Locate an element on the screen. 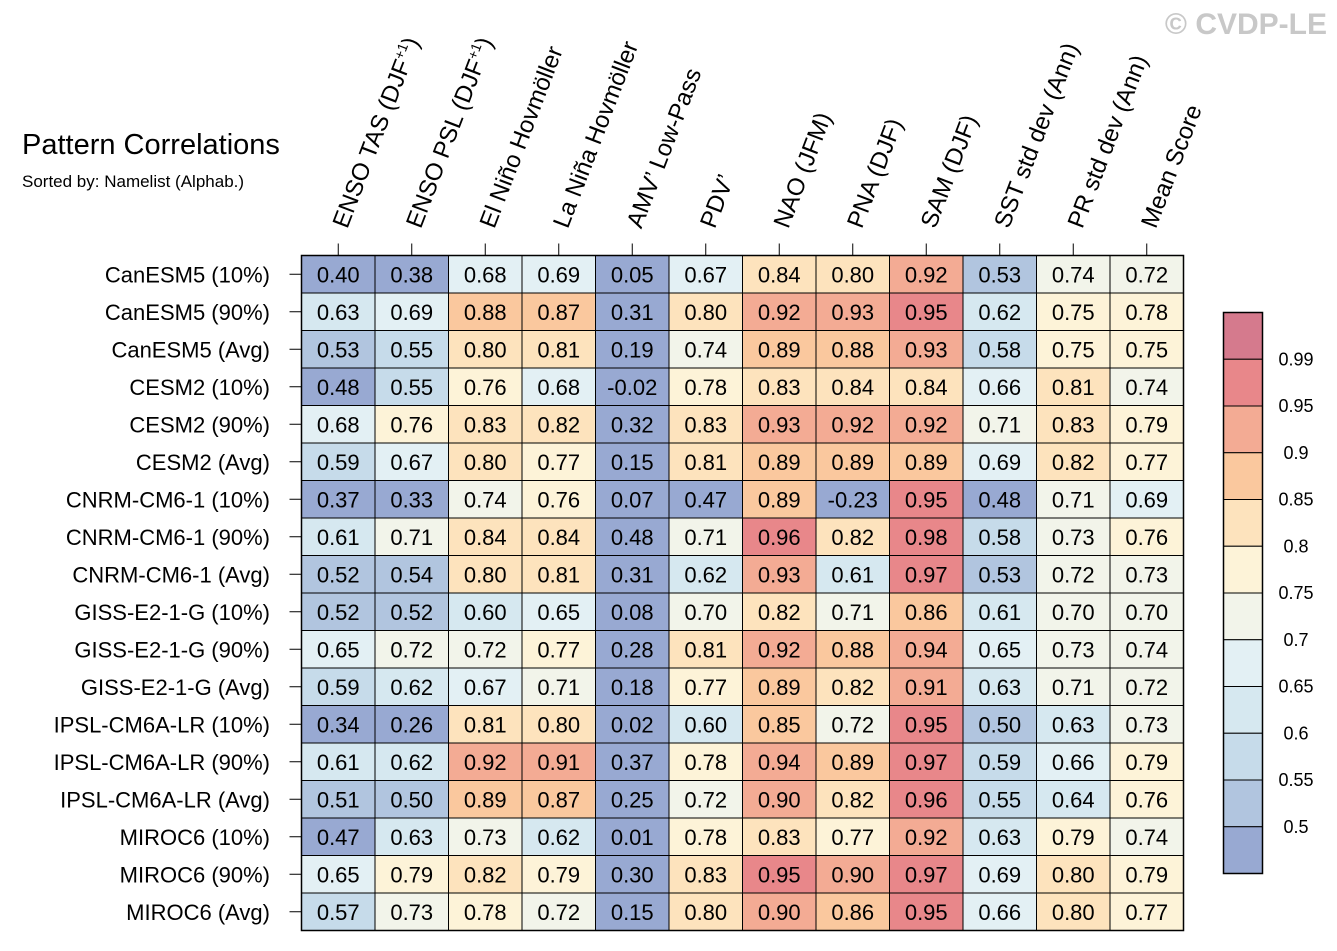  cell-value: 0.60 is located at coordinates (485, 612).